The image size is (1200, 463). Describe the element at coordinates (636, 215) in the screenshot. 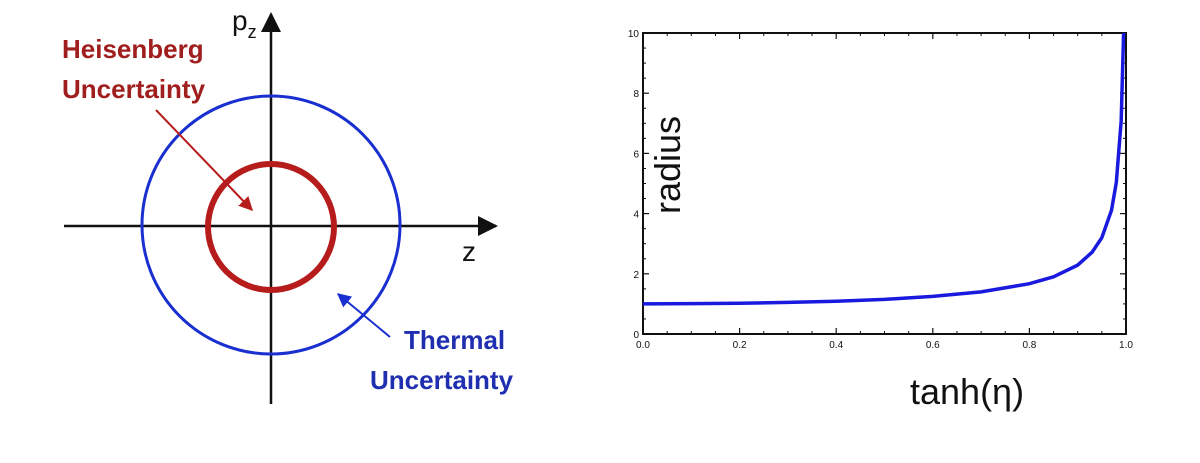

I see `y-tick-label: 4` at that location.